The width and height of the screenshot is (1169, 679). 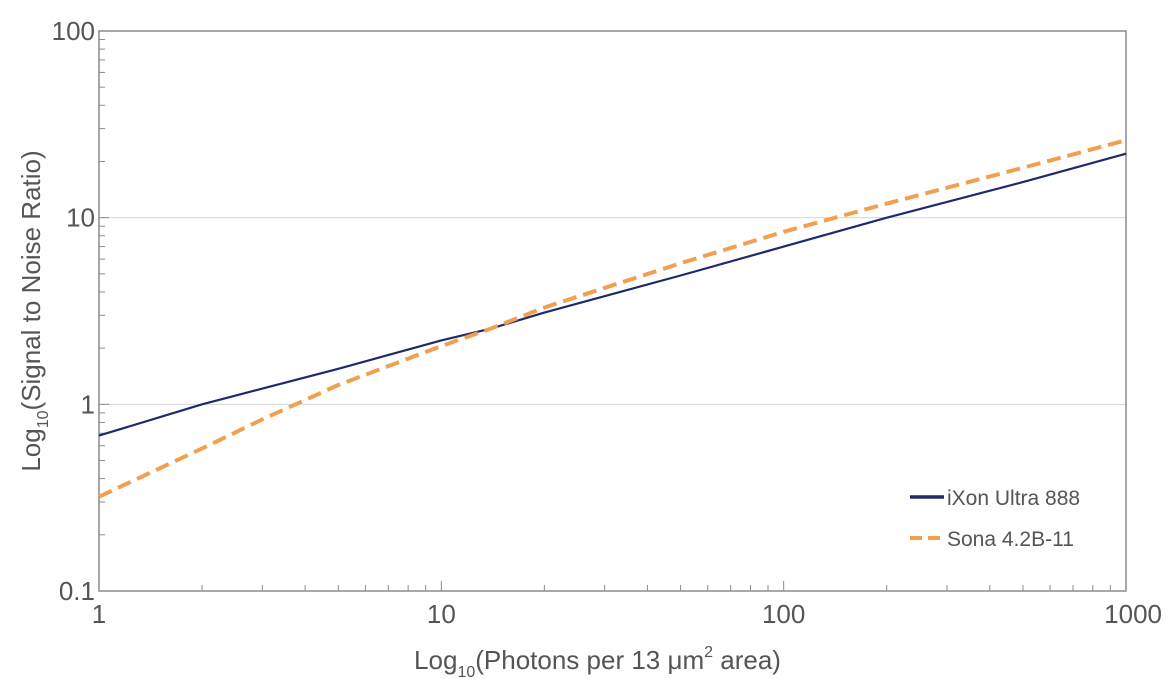 I want to click on y-axis-label-sub: 10, so click(x=43, y=419).